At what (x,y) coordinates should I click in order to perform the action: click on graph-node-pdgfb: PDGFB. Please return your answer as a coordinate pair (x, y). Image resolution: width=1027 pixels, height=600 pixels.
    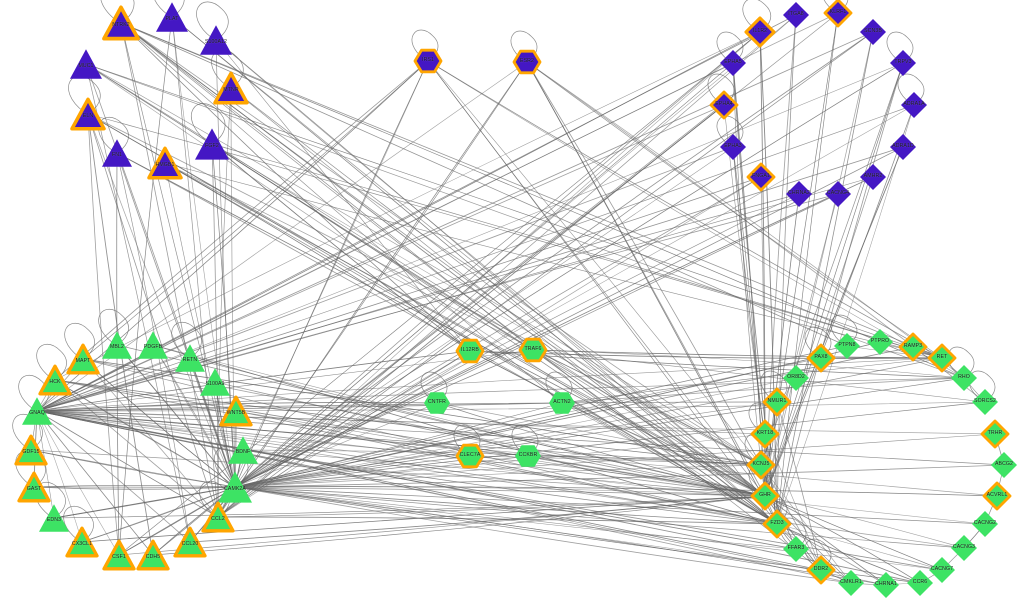
    Looking at the image, I should click on (153, 345).